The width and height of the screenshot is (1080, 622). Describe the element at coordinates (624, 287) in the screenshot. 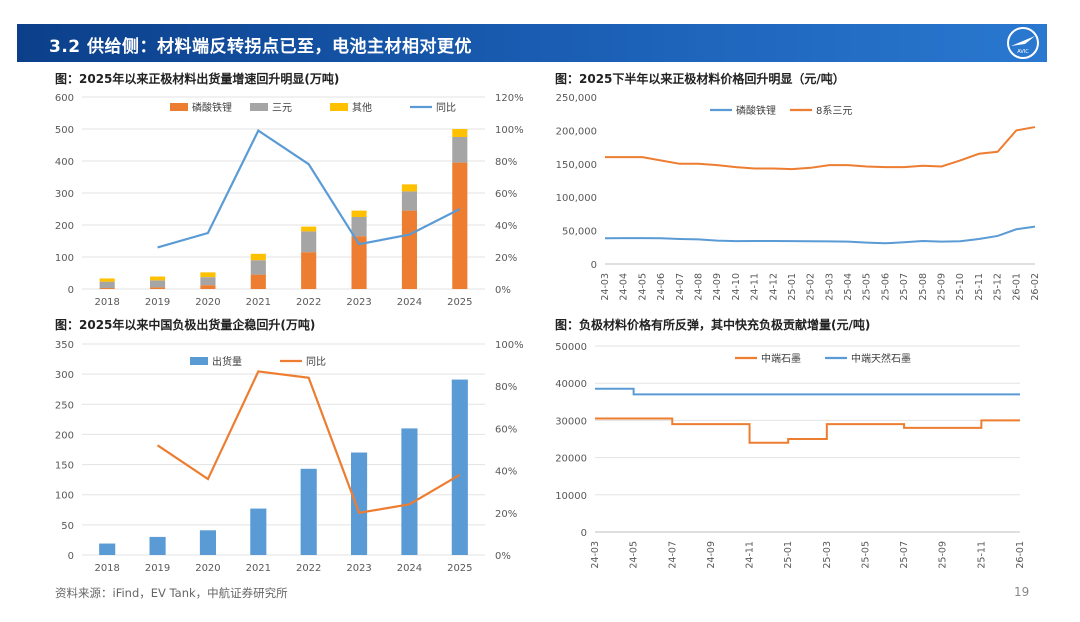

I see `x-tick-label: 24-04` at that location.